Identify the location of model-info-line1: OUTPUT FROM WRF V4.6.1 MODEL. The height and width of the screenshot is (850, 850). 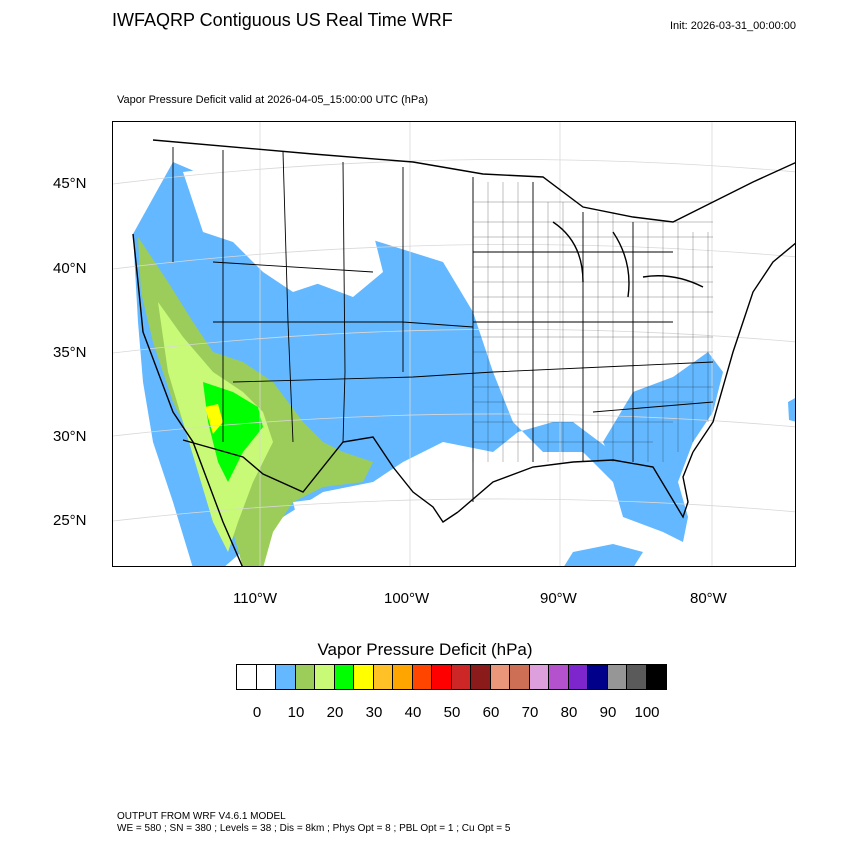
(201, 816).